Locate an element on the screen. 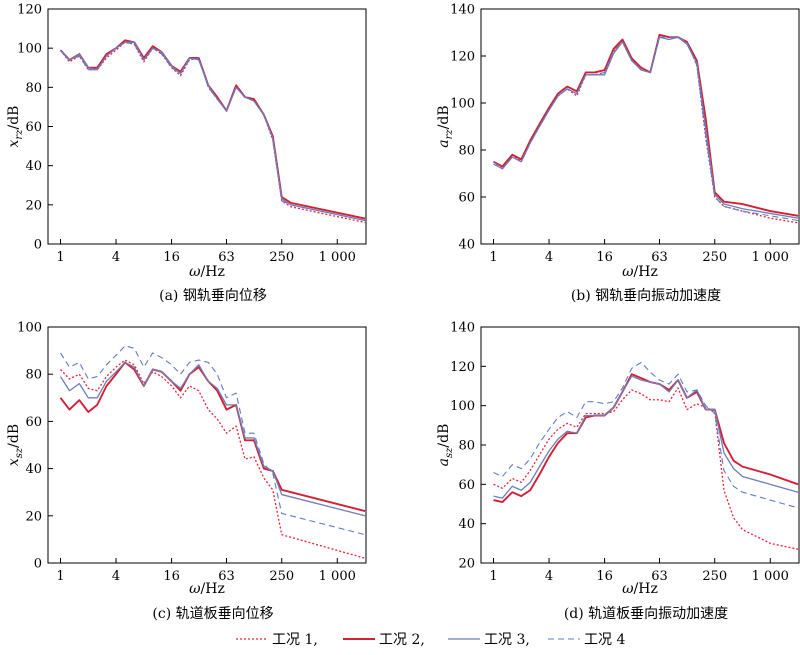  x-tick-label: 4 is located at coordinates (116, 257).